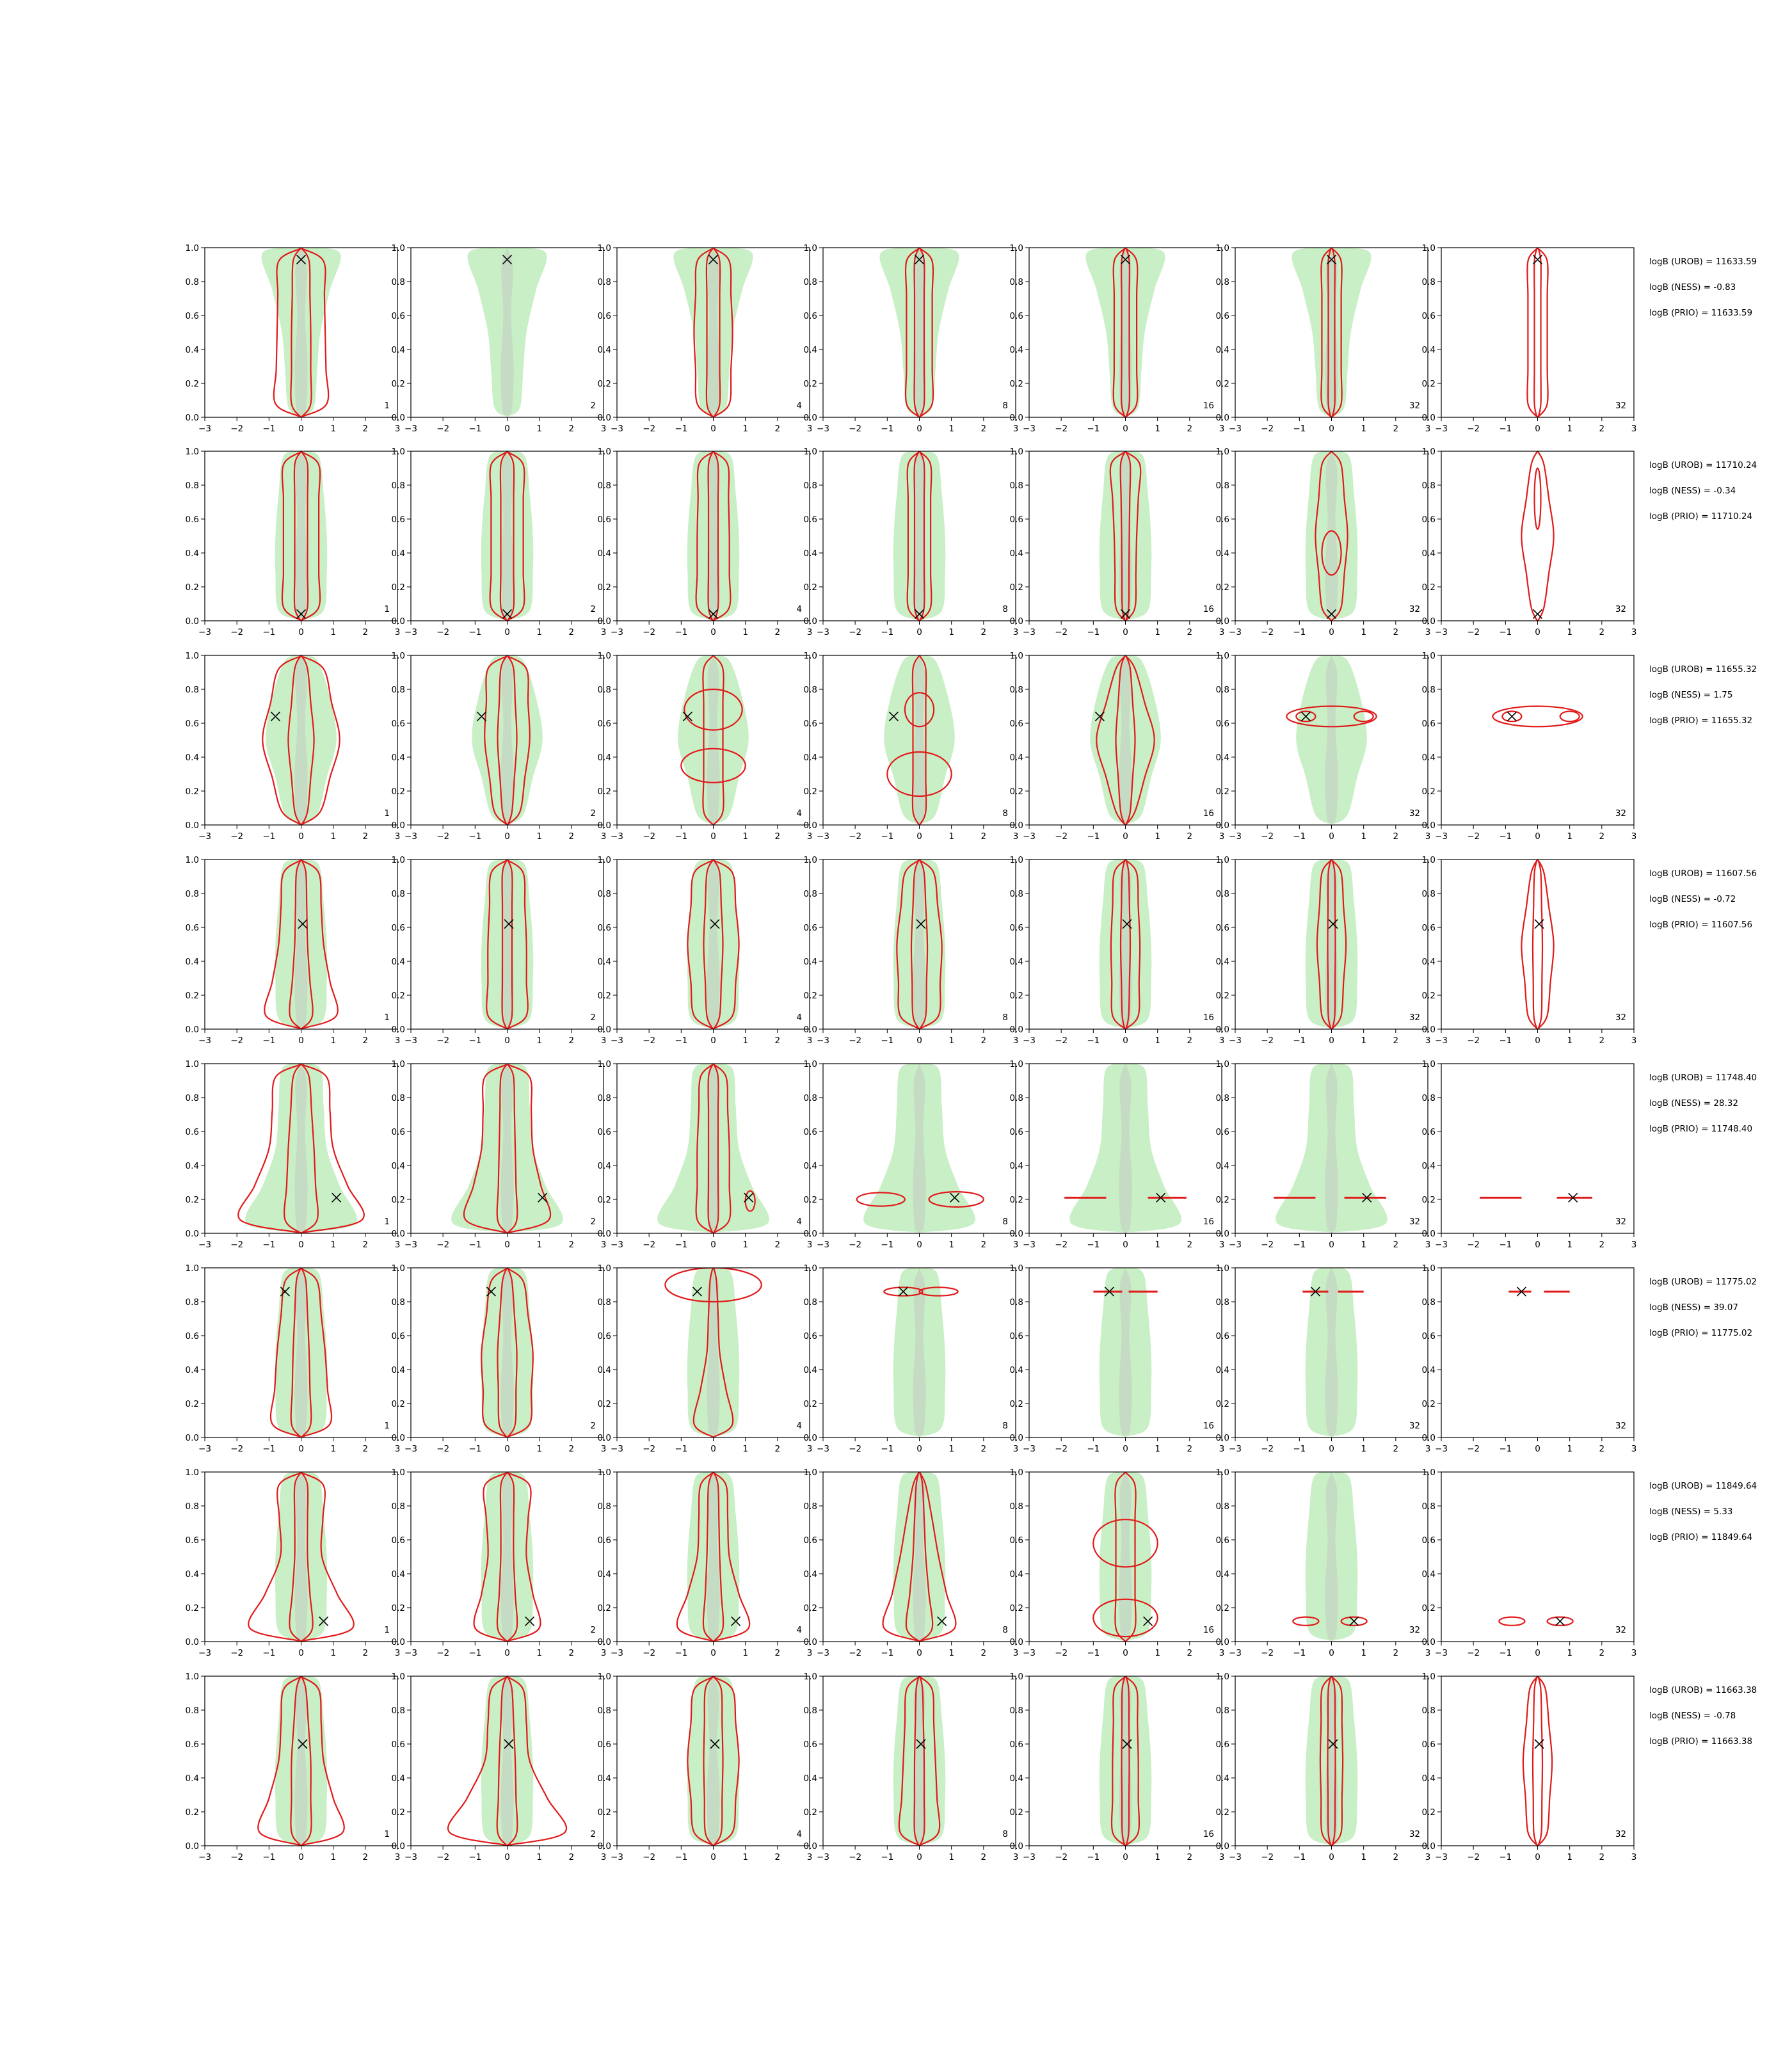 This screenshot has height=2048, width=1792. I want to click on panel-corner-label: 16, so click(1208, 1222).